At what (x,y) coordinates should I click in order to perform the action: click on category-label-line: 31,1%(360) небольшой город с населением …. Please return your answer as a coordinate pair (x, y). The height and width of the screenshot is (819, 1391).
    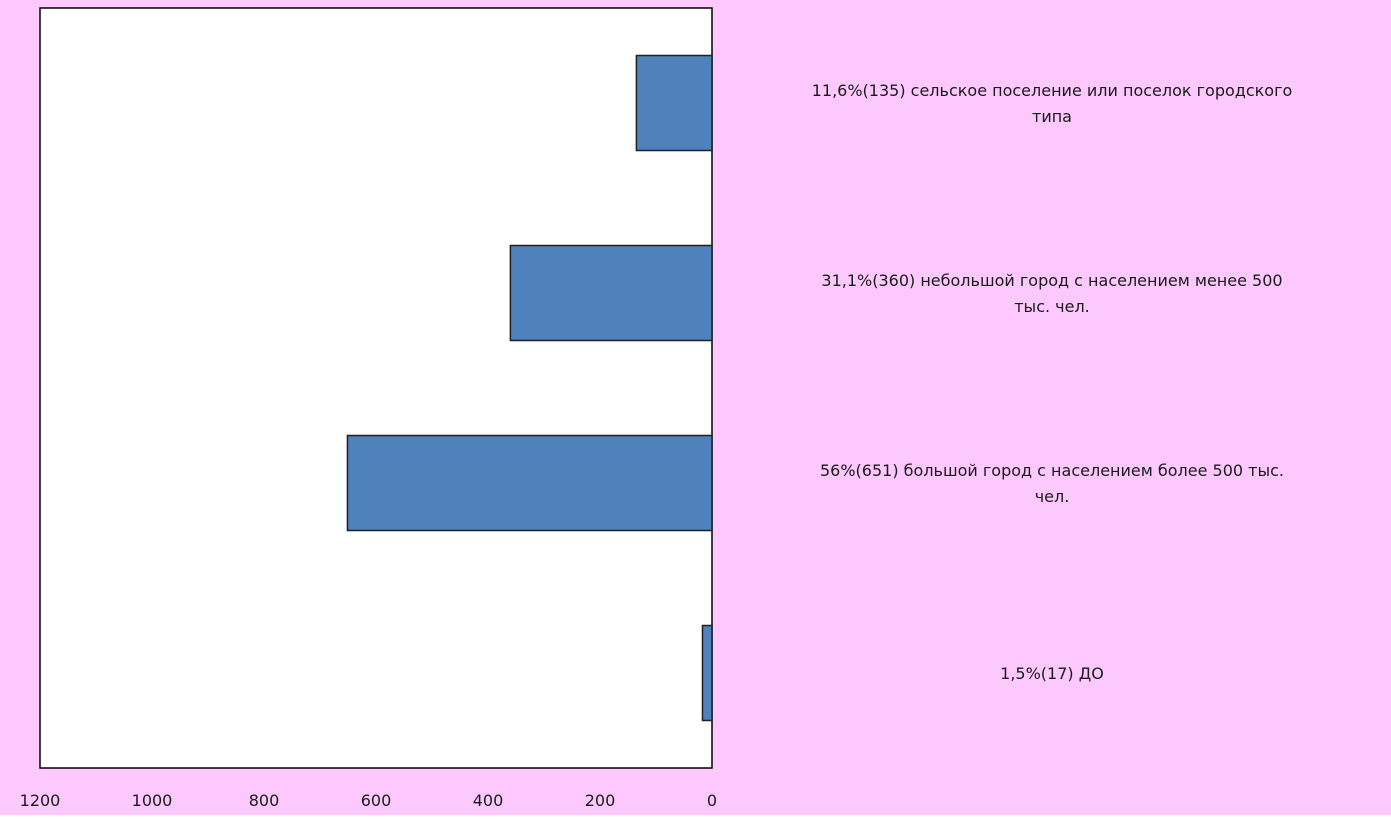
    Looking at the image, I should click on (1051, 280).